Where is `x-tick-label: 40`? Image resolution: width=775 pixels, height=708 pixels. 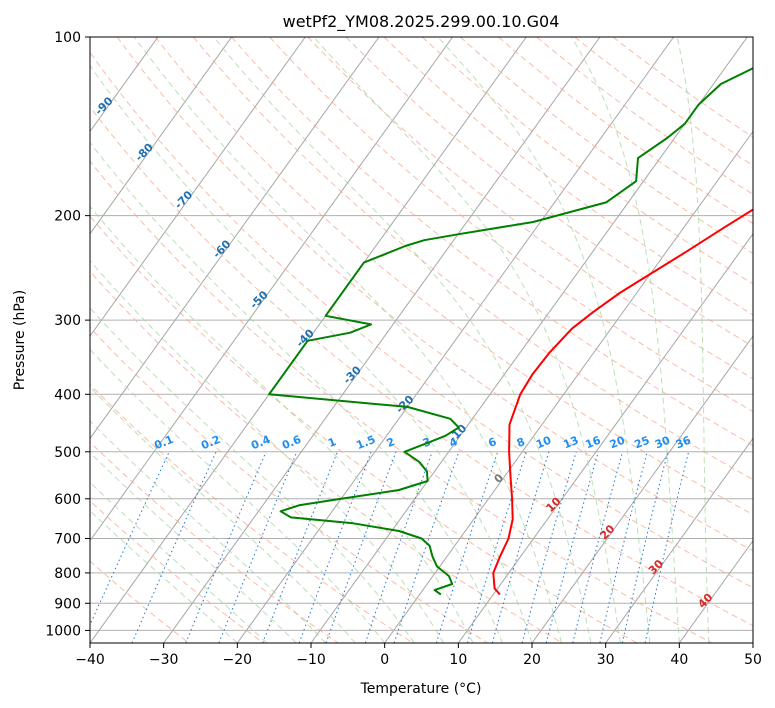
x-tick-label: 40 is located at coordinates (679, 660).